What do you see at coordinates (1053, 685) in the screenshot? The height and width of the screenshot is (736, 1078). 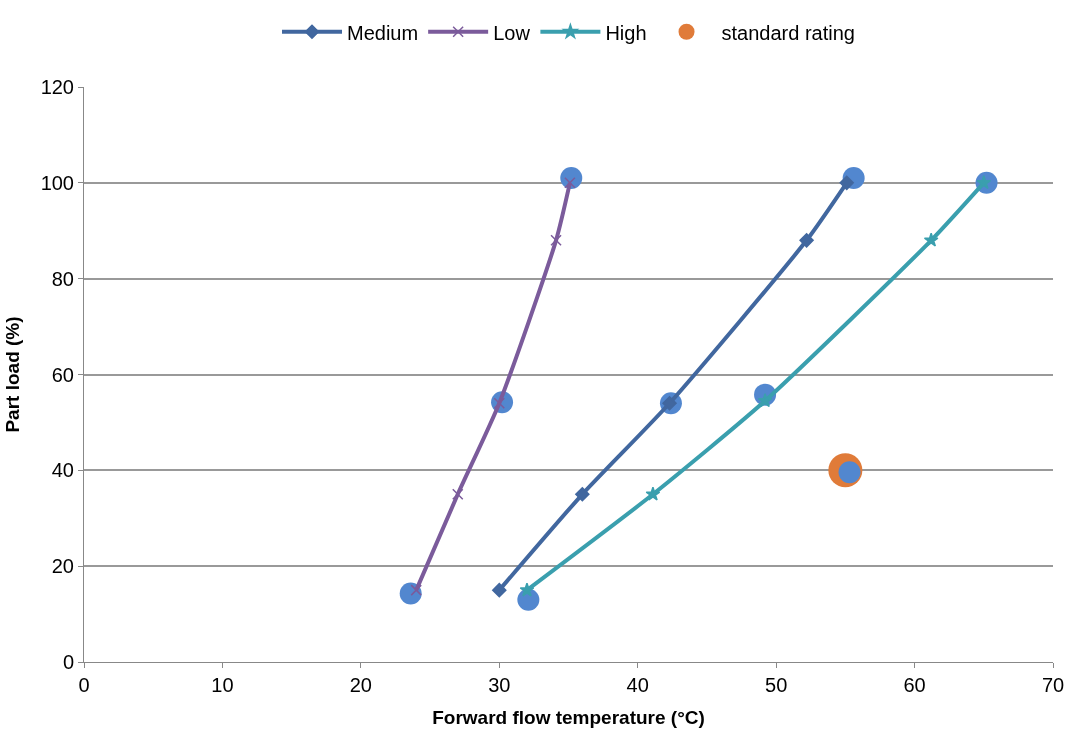 I see `x-tick-label: 70` at bounding box center [1053, 685].